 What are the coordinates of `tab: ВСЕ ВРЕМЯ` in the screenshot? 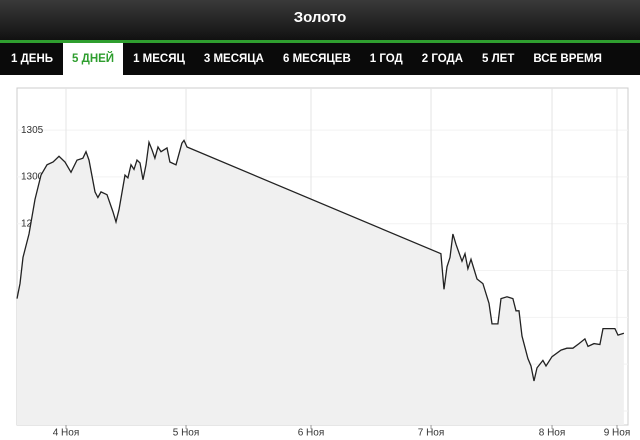 It's located at (567, 59).